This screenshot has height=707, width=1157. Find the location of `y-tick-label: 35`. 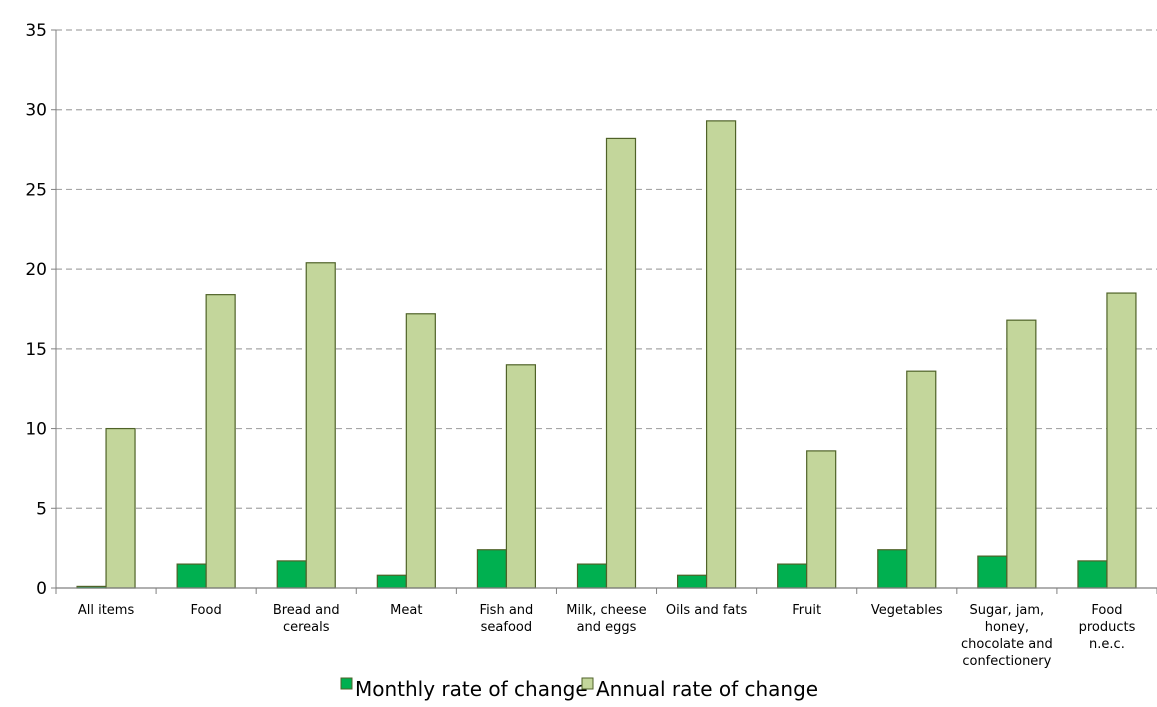

y-tick-label: 35 is located at coordinates (36, 31).